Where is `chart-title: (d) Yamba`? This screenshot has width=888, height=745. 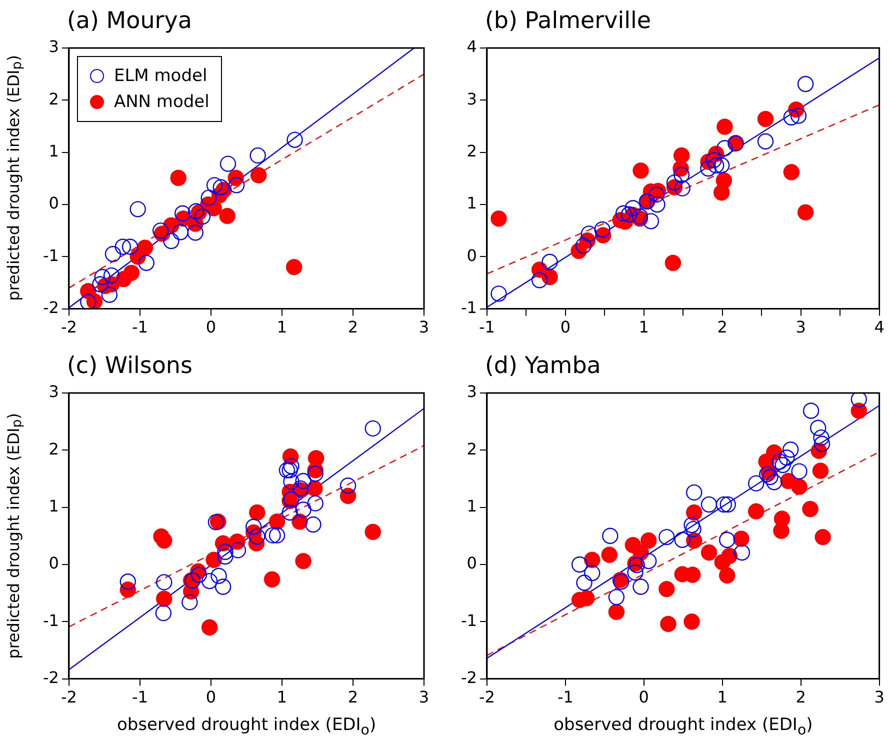
chart-title: (d) Yamba is located at coordinates (542, 366).